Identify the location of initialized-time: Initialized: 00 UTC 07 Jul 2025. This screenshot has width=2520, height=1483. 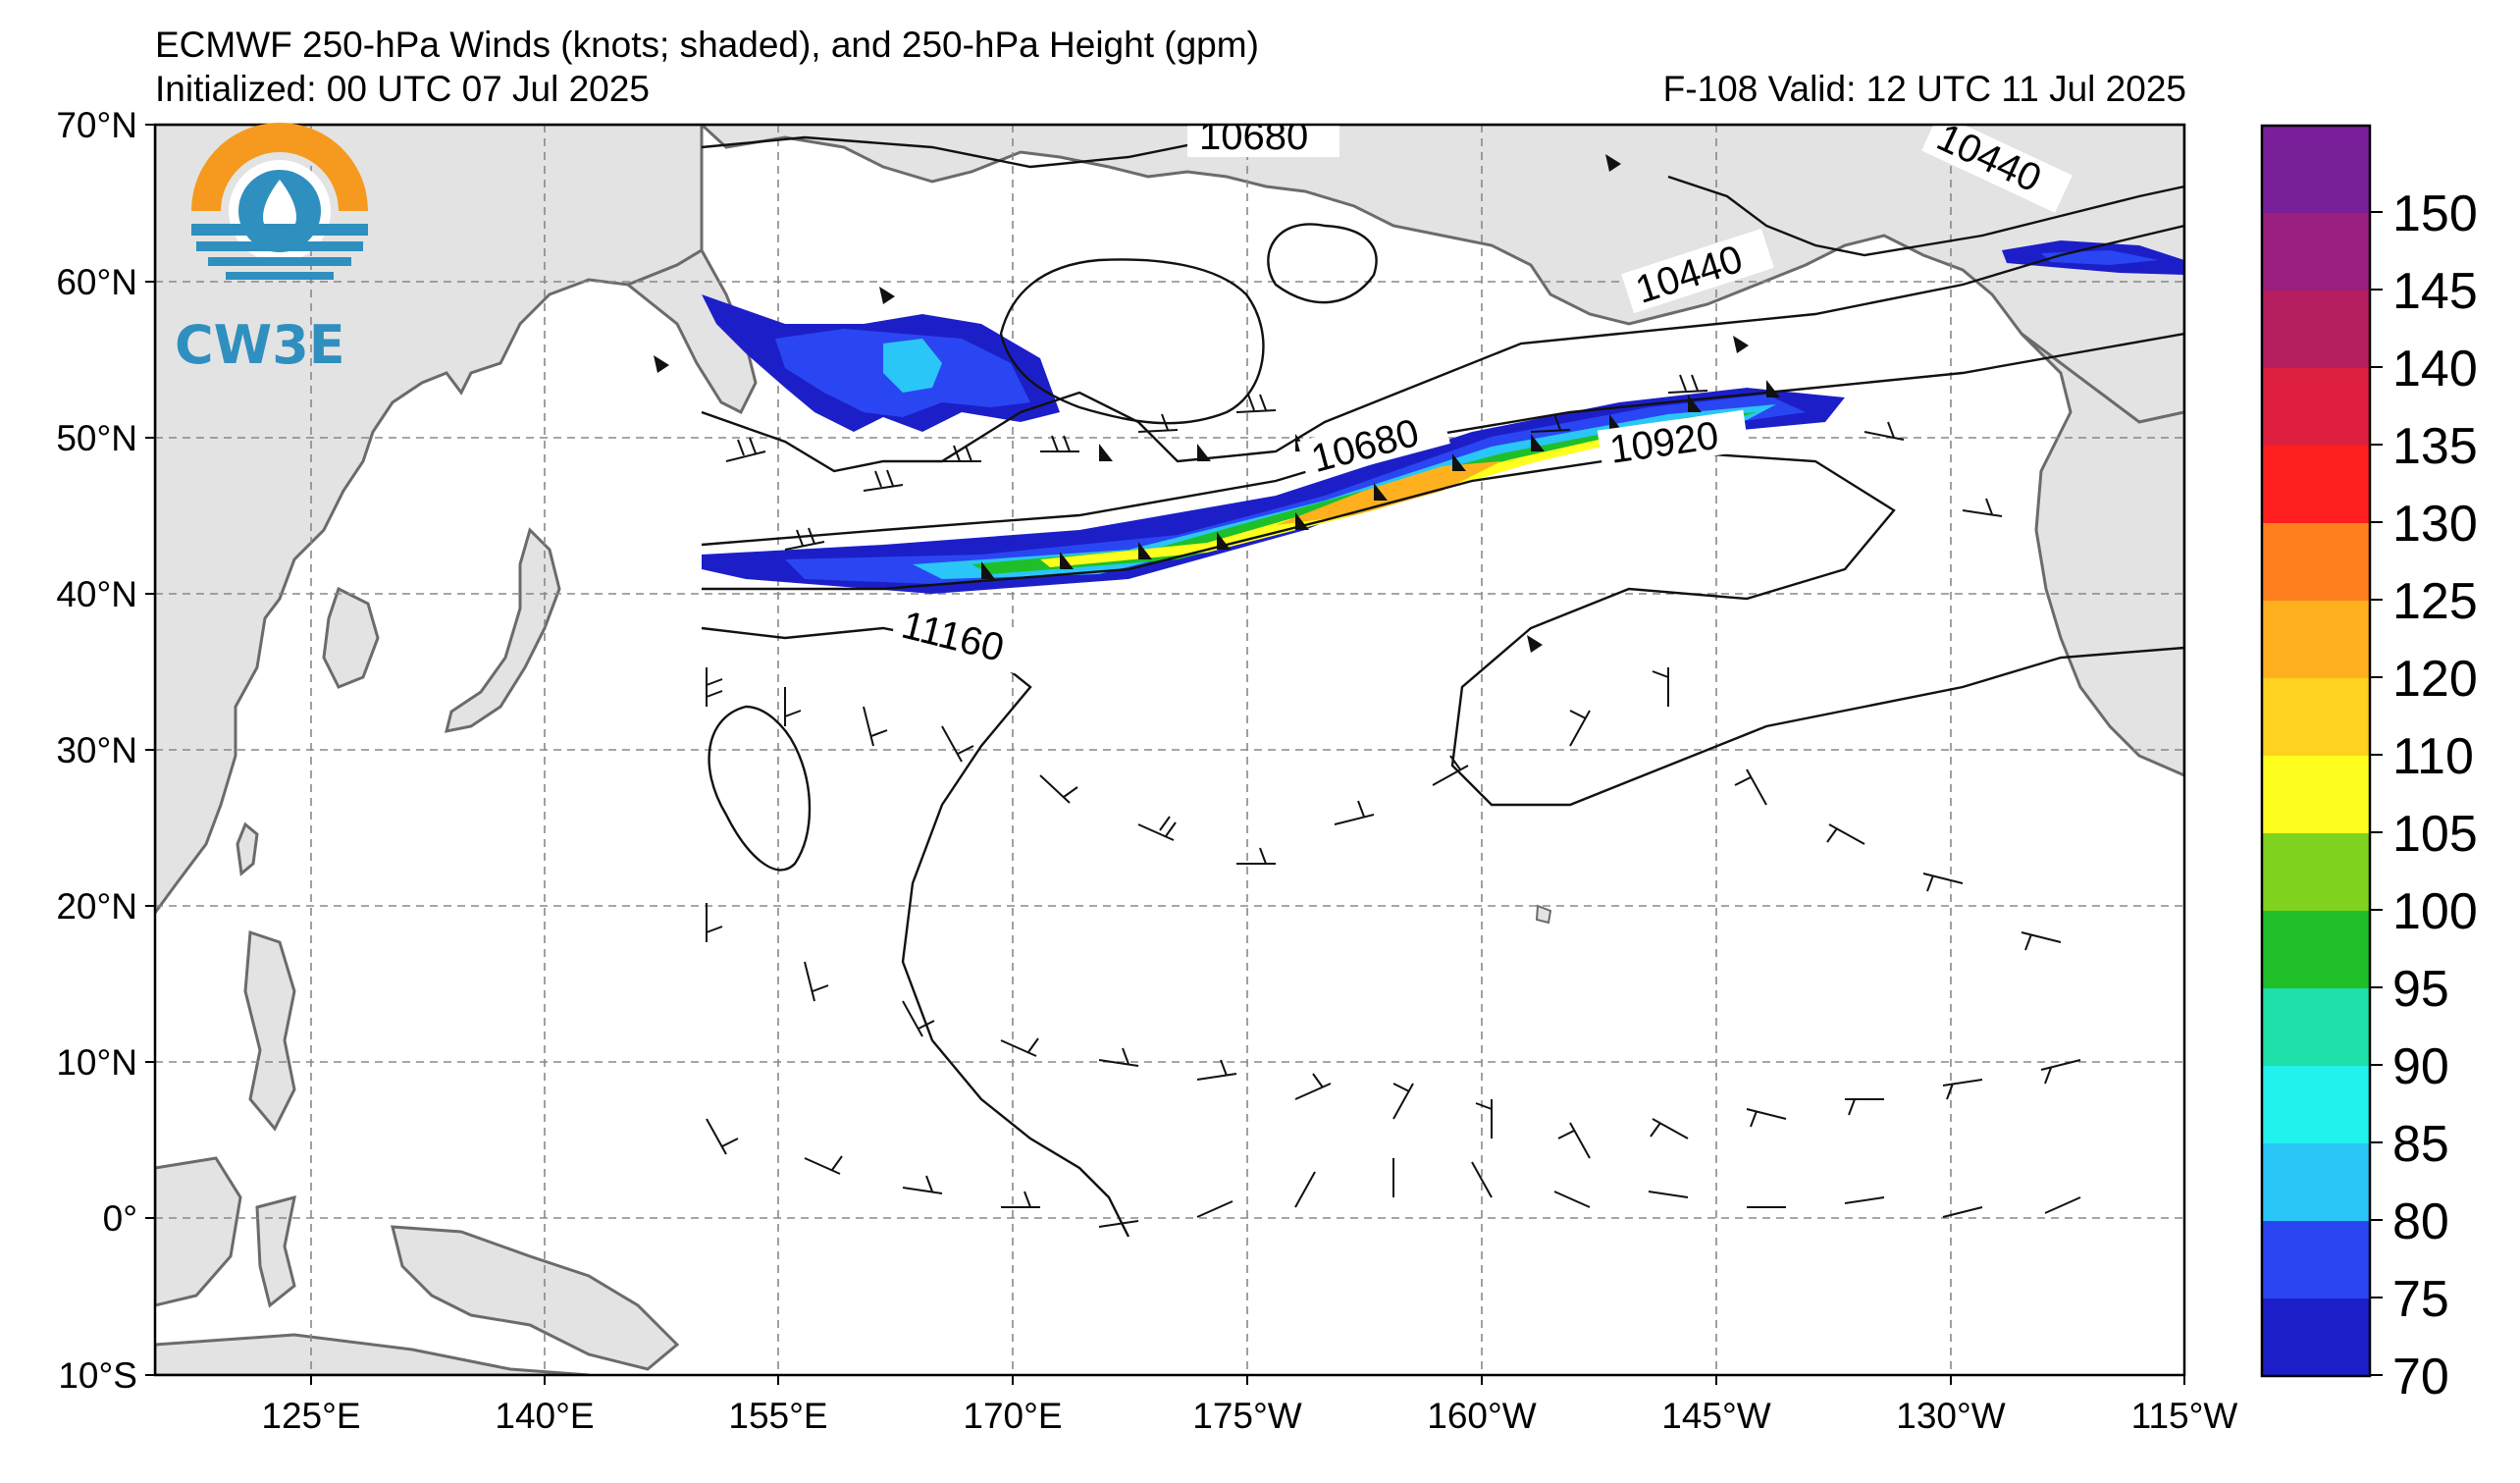
(402, 89).